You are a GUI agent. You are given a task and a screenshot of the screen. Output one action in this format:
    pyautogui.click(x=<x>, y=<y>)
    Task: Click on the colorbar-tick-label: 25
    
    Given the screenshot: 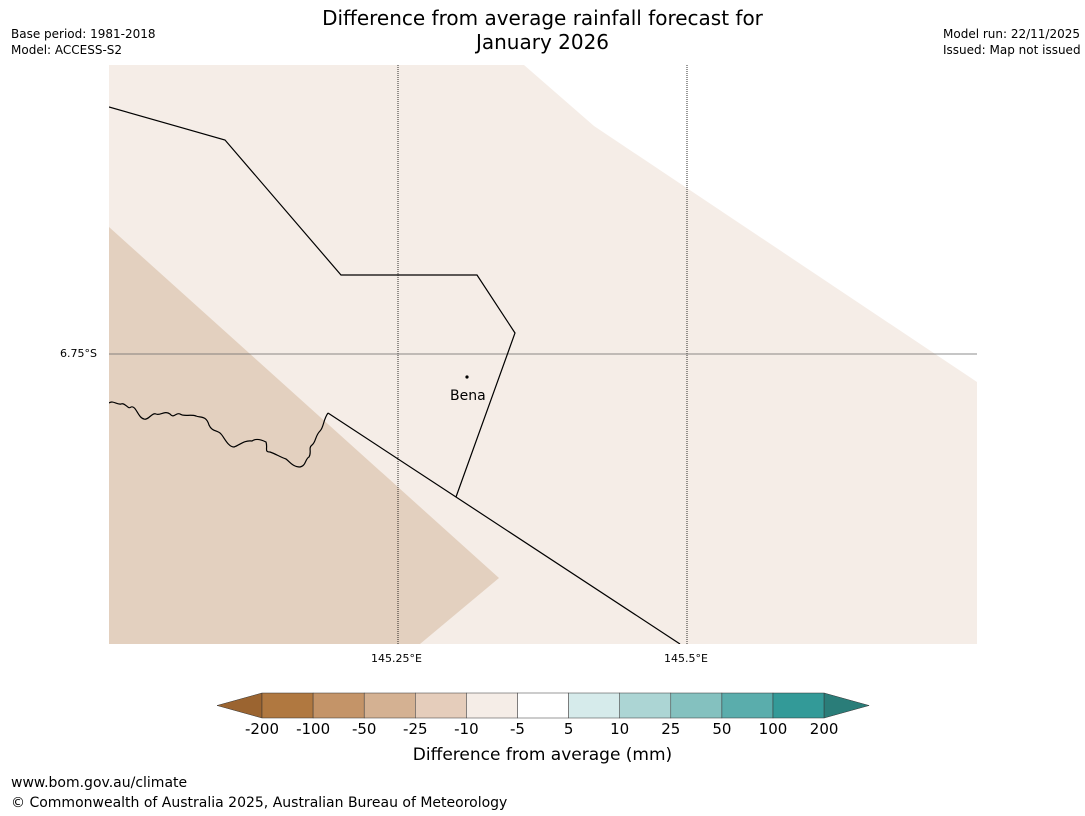 What is the action you would take?
    pyautogui.click(x=671, y=729)
    